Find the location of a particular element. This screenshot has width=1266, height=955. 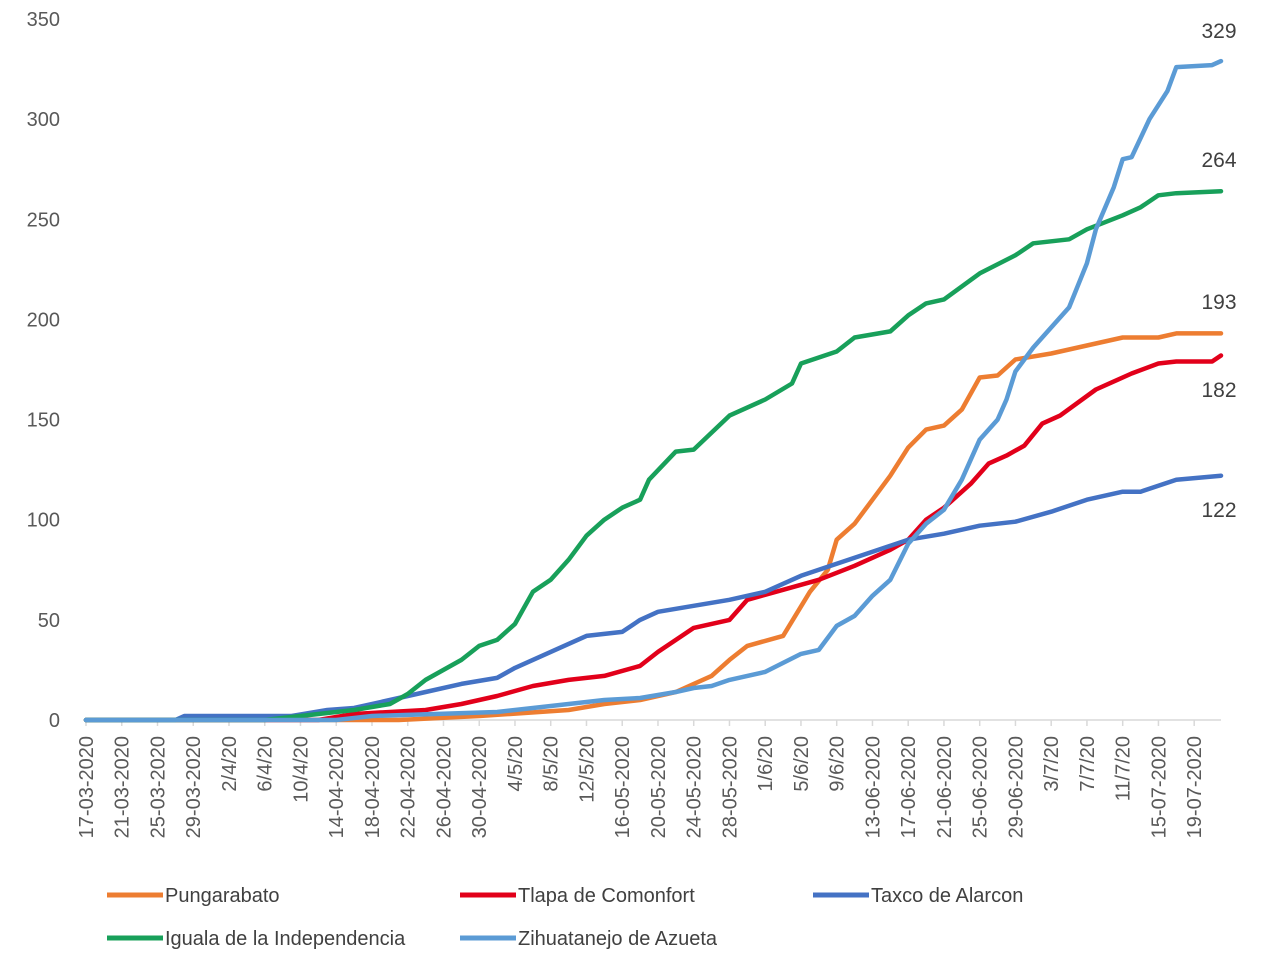

x-tick-label: 17-06-2020 is located at coordinates (909, 787).